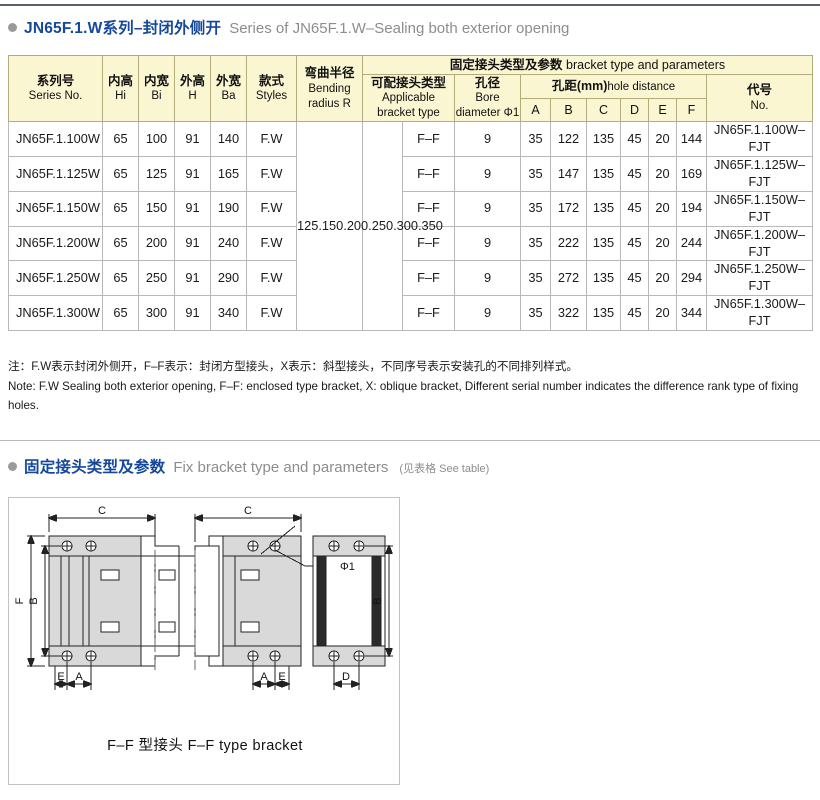  I want to click on cell-code: JN65F.1.300W–FJT, so click(759, 313).